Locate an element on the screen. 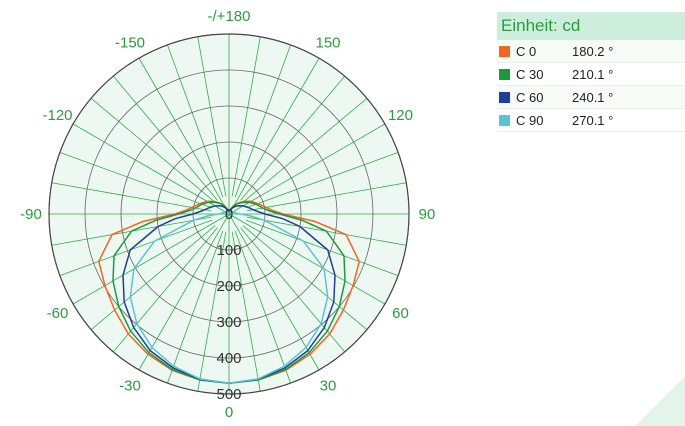  legend-entry: C 60 240.1 ° is located at coordinates (591, 97).